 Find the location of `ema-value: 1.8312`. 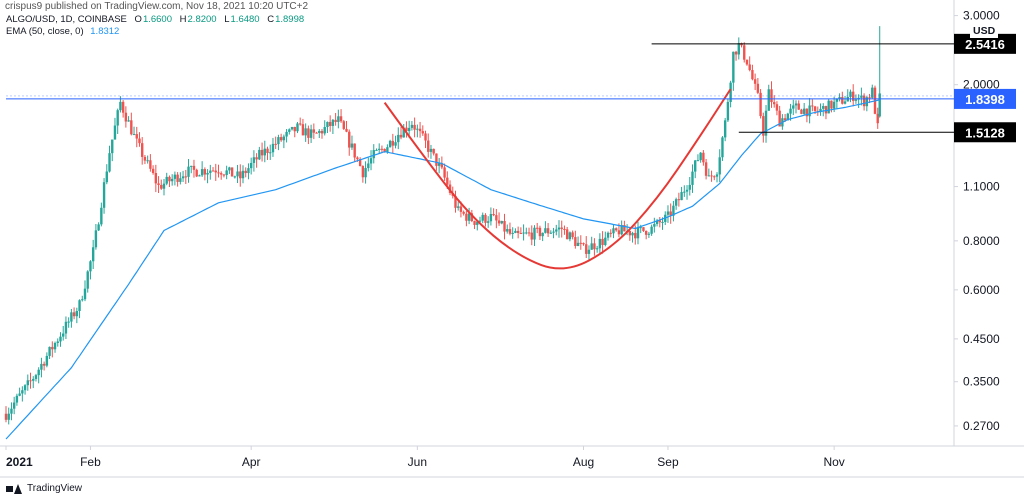

ema-value: 1.8312 is located at coordinates (105, 31).